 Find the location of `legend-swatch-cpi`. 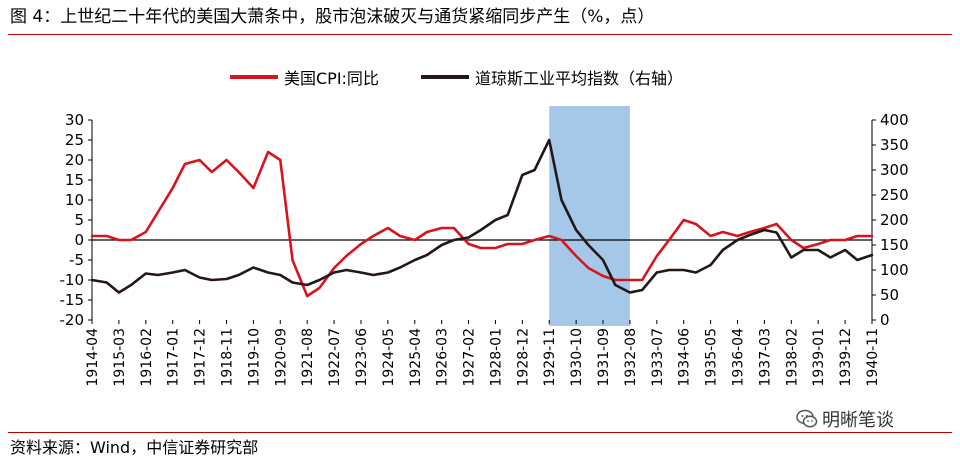

legend-swatch-cpi is located at coordinates (254, 77).